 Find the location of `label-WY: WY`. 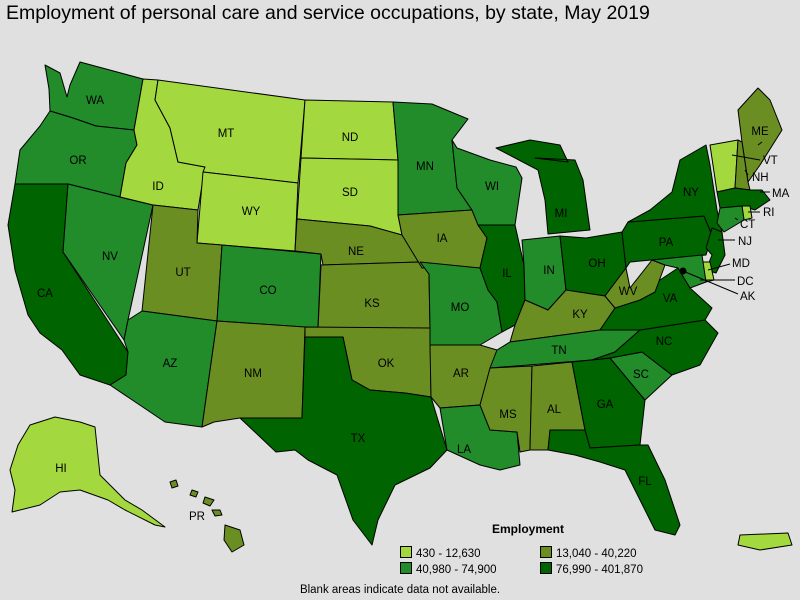

label-WY: WY is located at coordinates (251, 212).